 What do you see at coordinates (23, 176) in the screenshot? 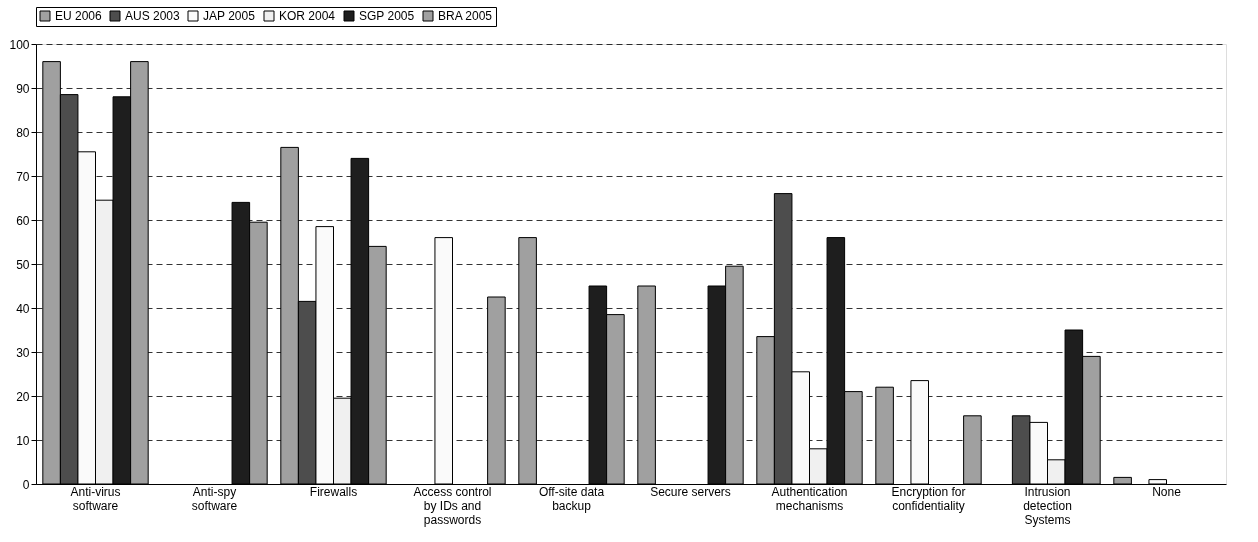
I see `y-tick-label: 70` at bounding box center [23, 176].